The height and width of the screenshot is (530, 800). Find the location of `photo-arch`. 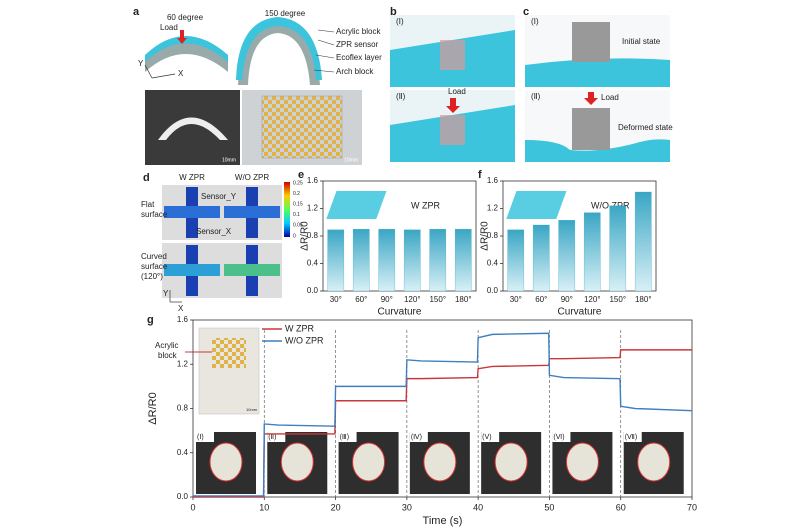

photo-arch is located at coordinates (193, 128).